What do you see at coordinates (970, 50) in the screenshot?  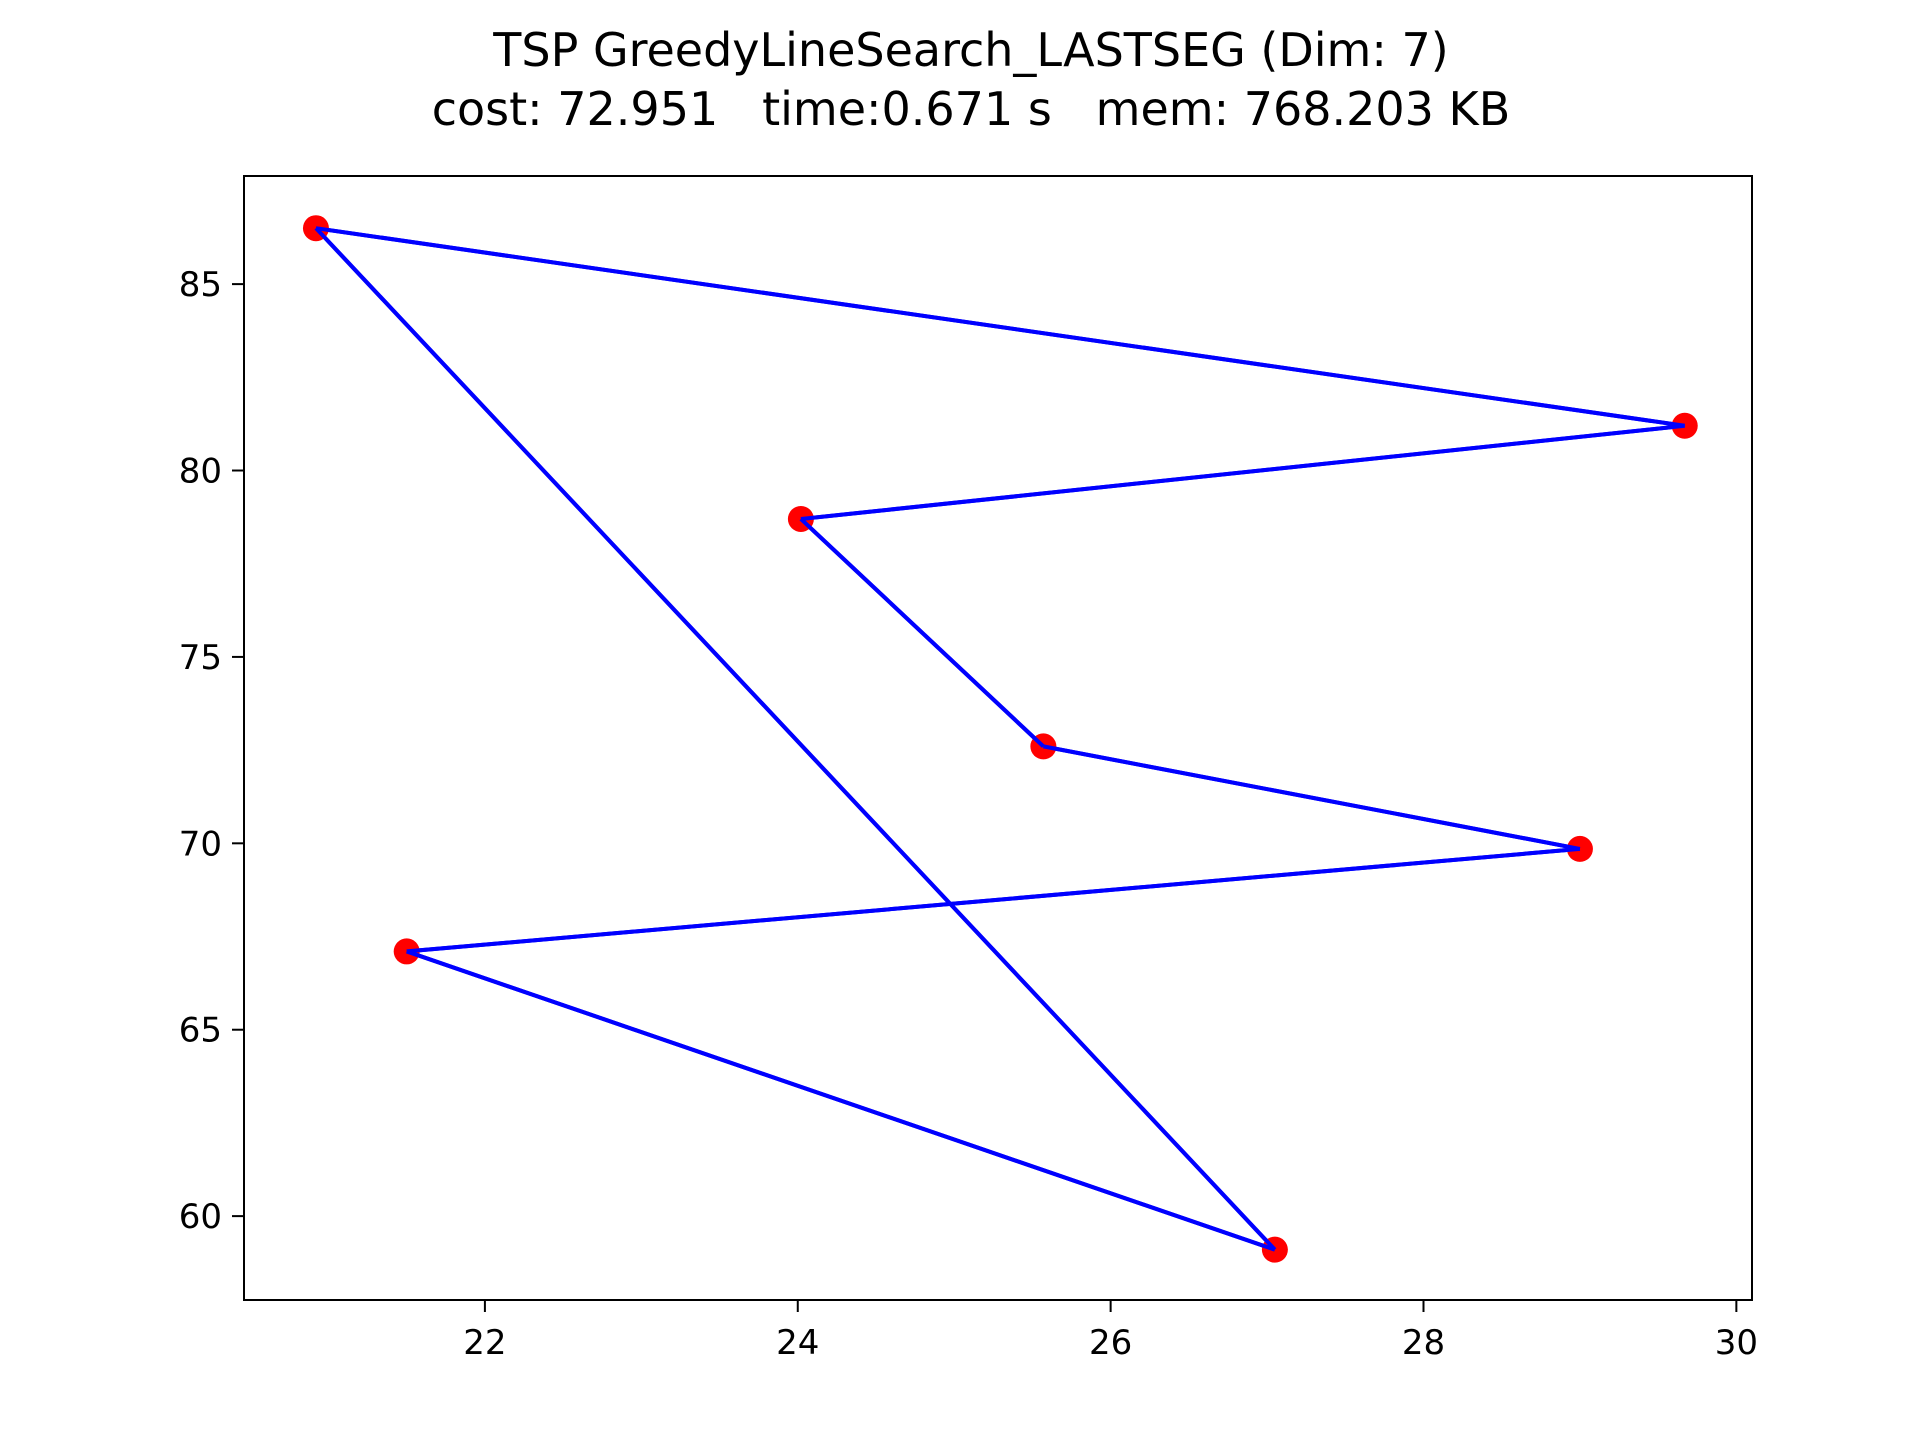 I see `chart-title: TSP GreedyLineSearch_LASTSEG (Dim: 7)` at bounding box center [970, 50].